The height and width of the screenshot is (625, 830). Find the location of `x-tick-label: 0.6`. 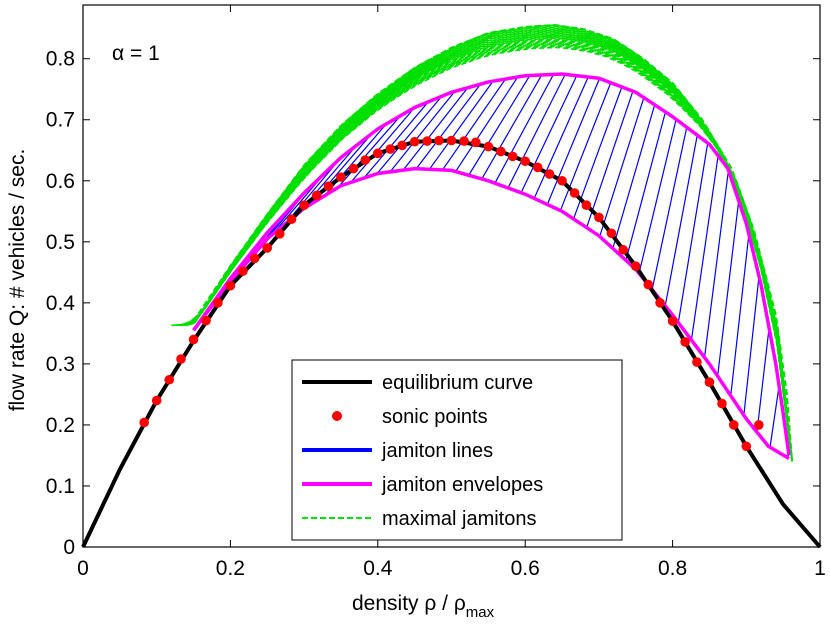

x-tick-label: 0.6 is located at coordinates (525, 568).